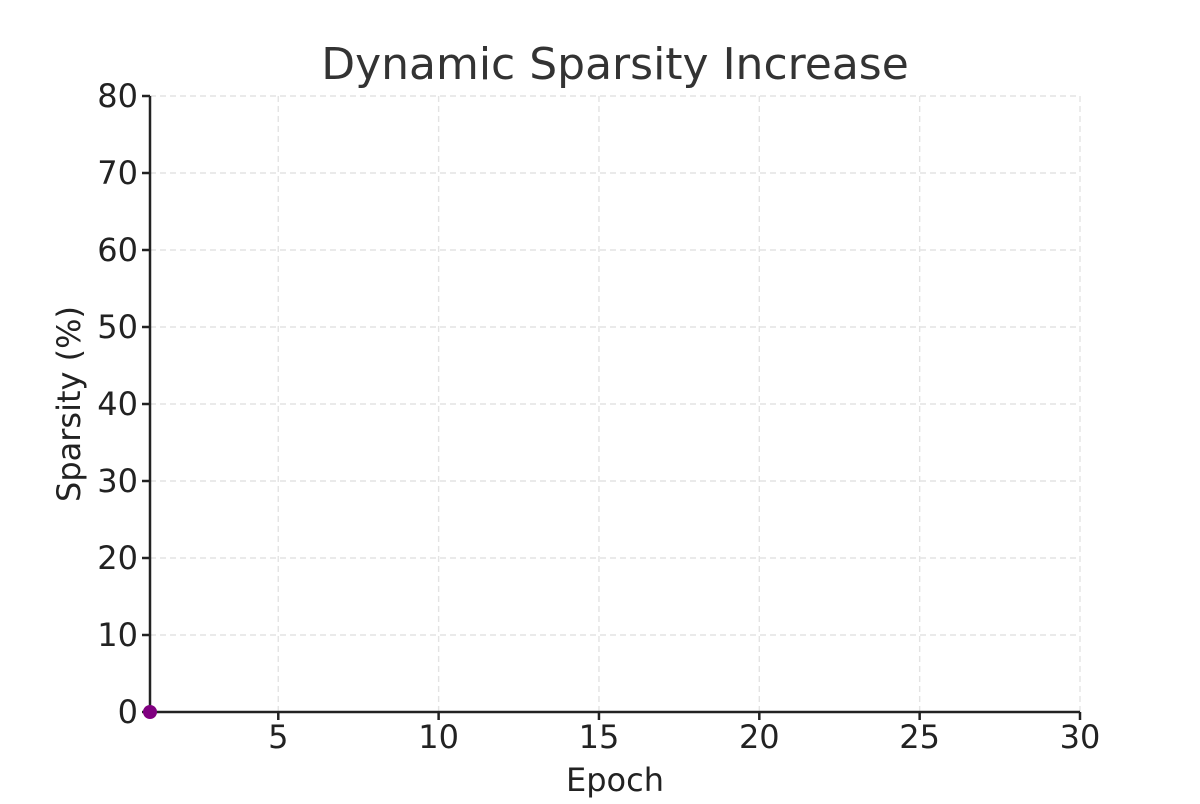 This screenshot has width=1200, height=804. Describe the element at coordinates (128, 712) in the screenshot. I see `y-tick-label: 0` at that location.